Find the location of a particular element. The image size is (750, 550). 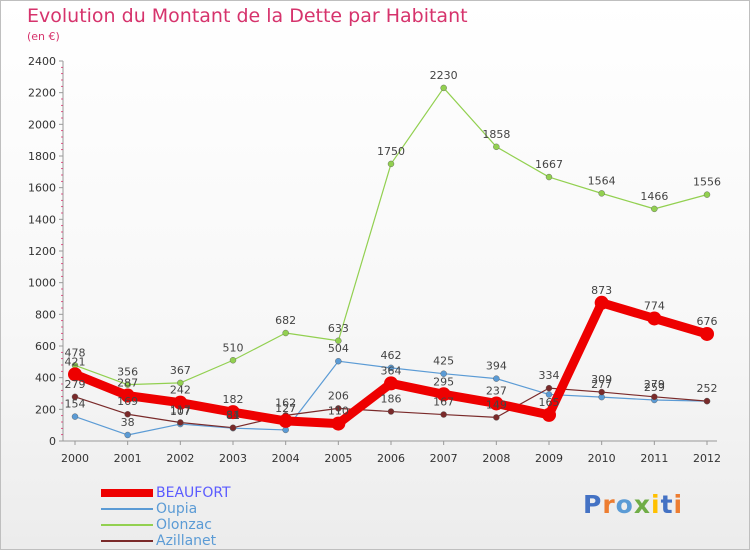

legend-label: Oupia is located at coordinates (177, 509).